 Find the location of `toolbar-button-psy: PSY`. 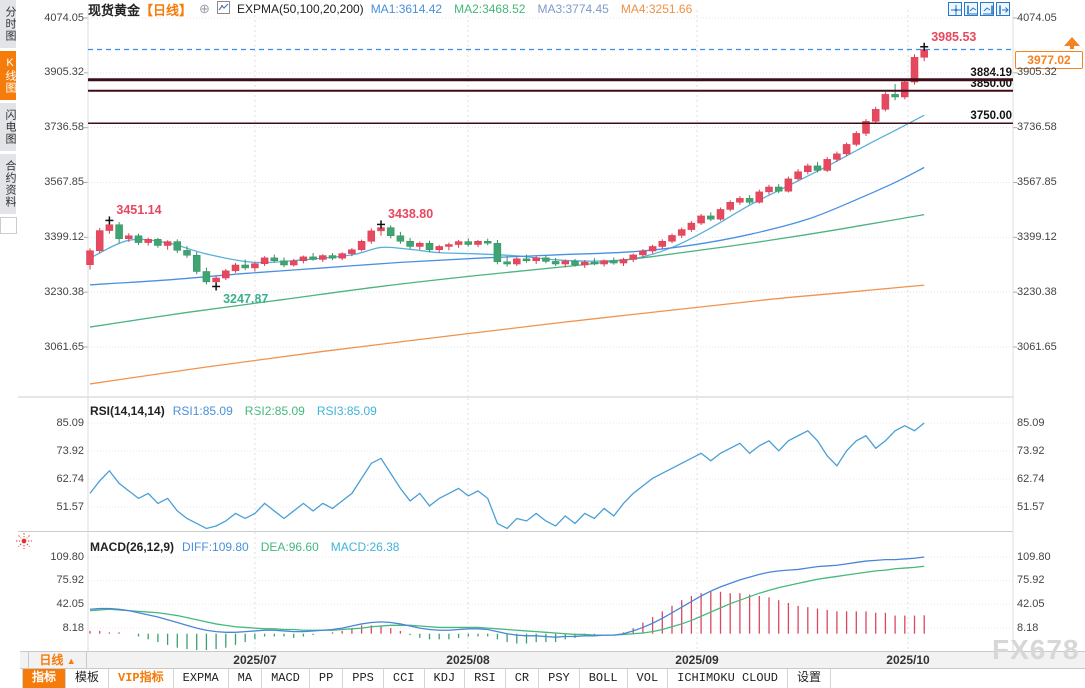

toolbar-button-psy: PSY is located at coordinates (559, 678).